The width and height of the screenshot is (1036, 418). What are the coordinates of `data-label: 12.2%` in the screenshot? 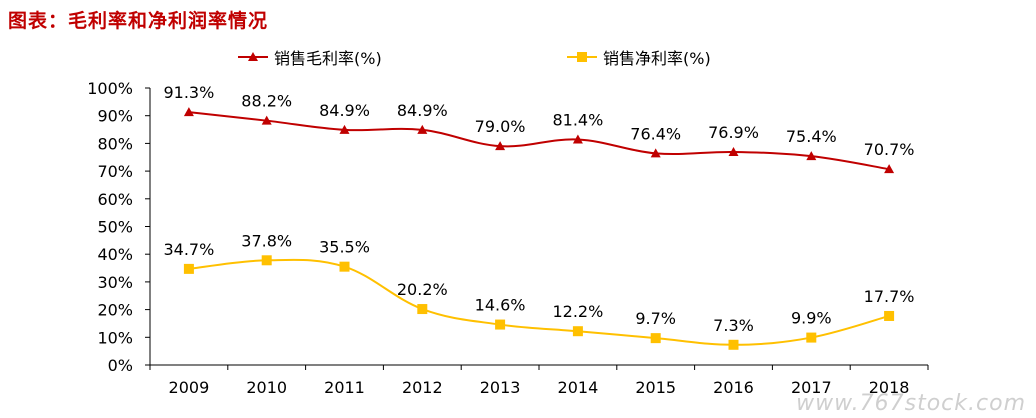 It's located at (577, 311).